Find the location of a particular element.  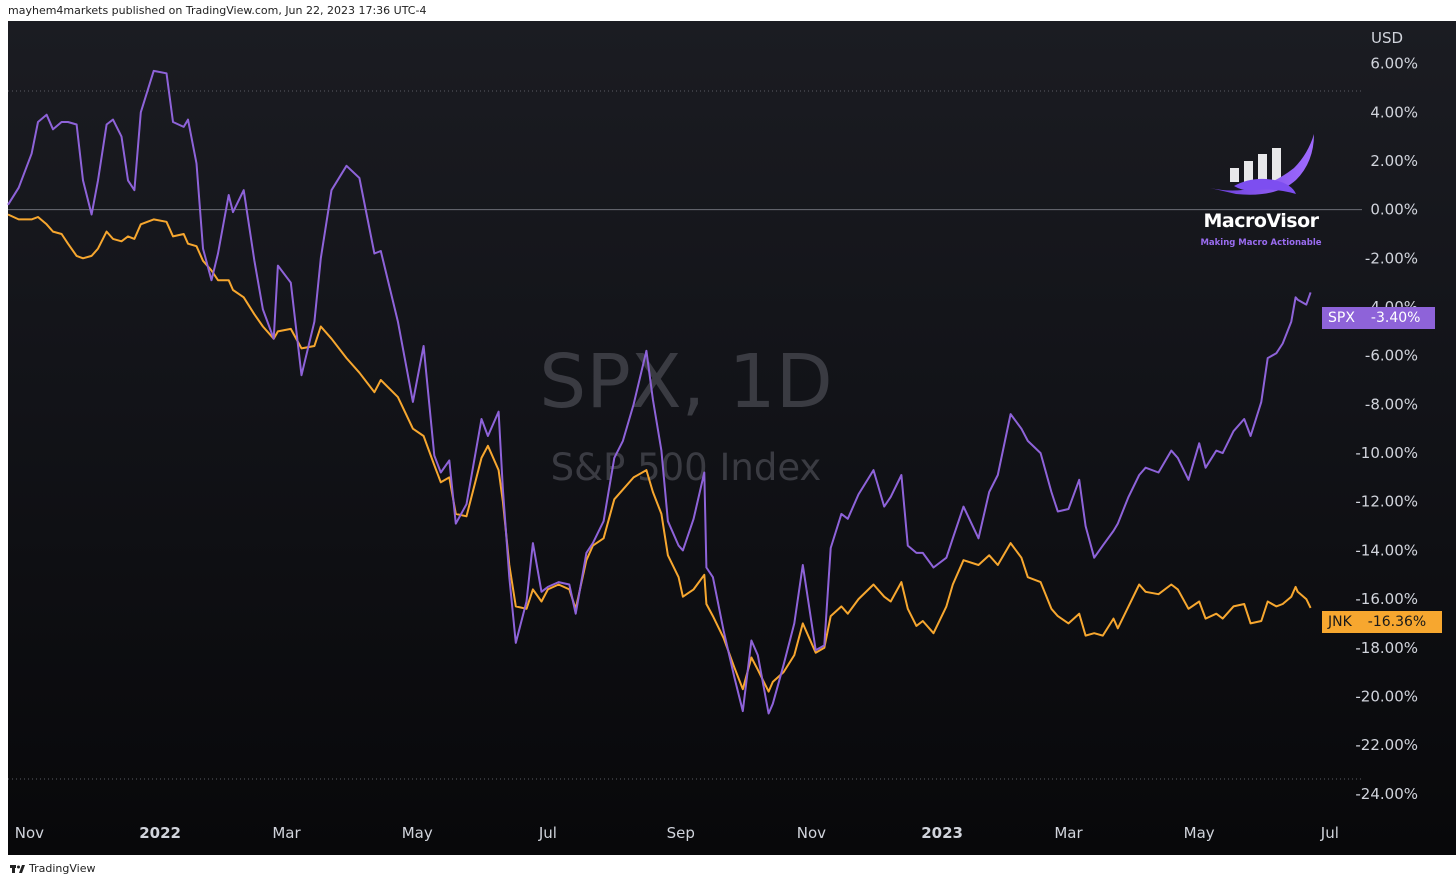

y-tick-label: -10.00% is located at coordinates (1386, 453).